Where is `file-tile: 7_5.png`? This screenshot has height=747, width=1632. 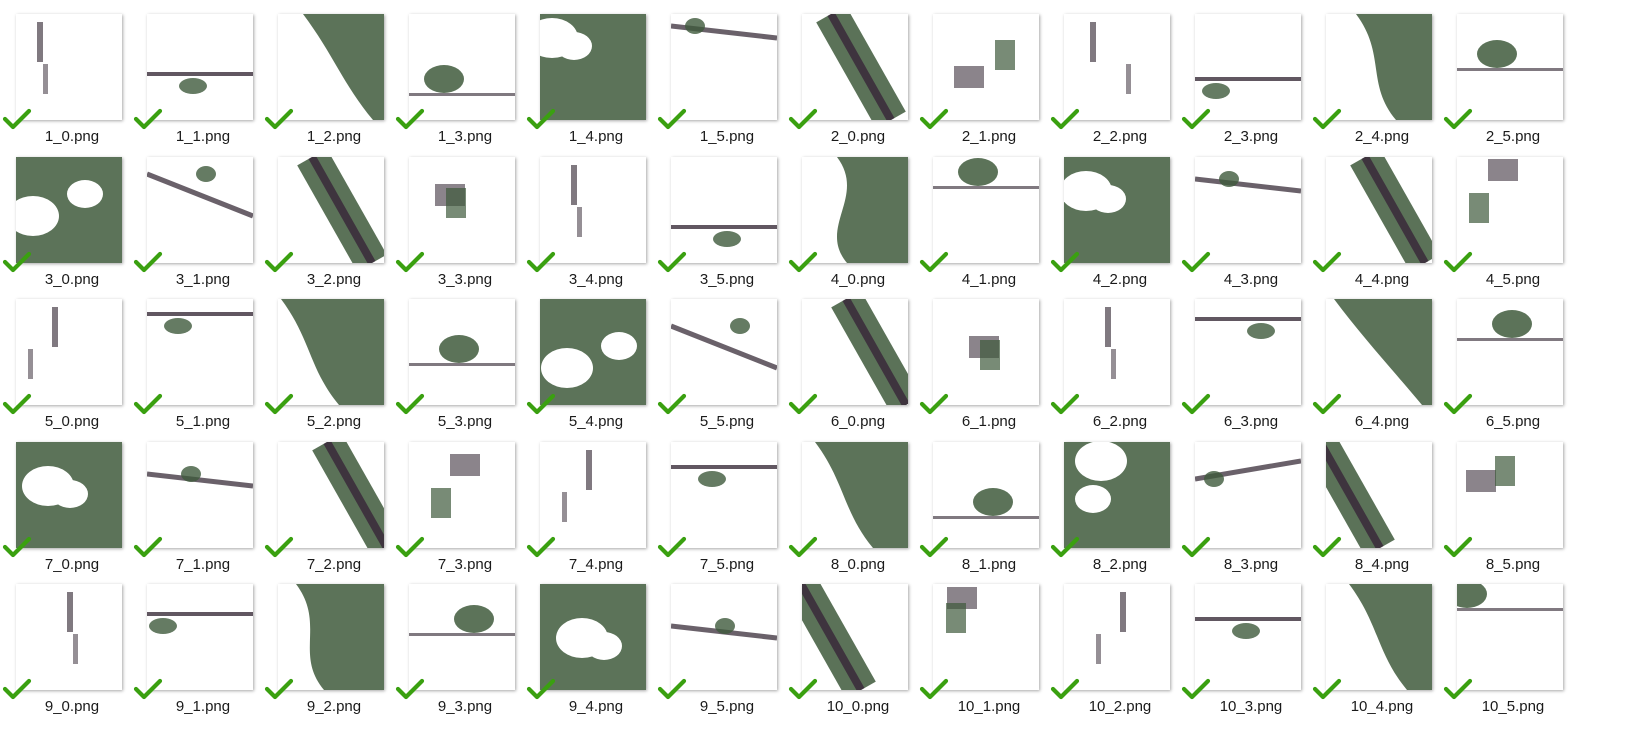 file-tile: 7_5.png is located at coordinates (717, 511).